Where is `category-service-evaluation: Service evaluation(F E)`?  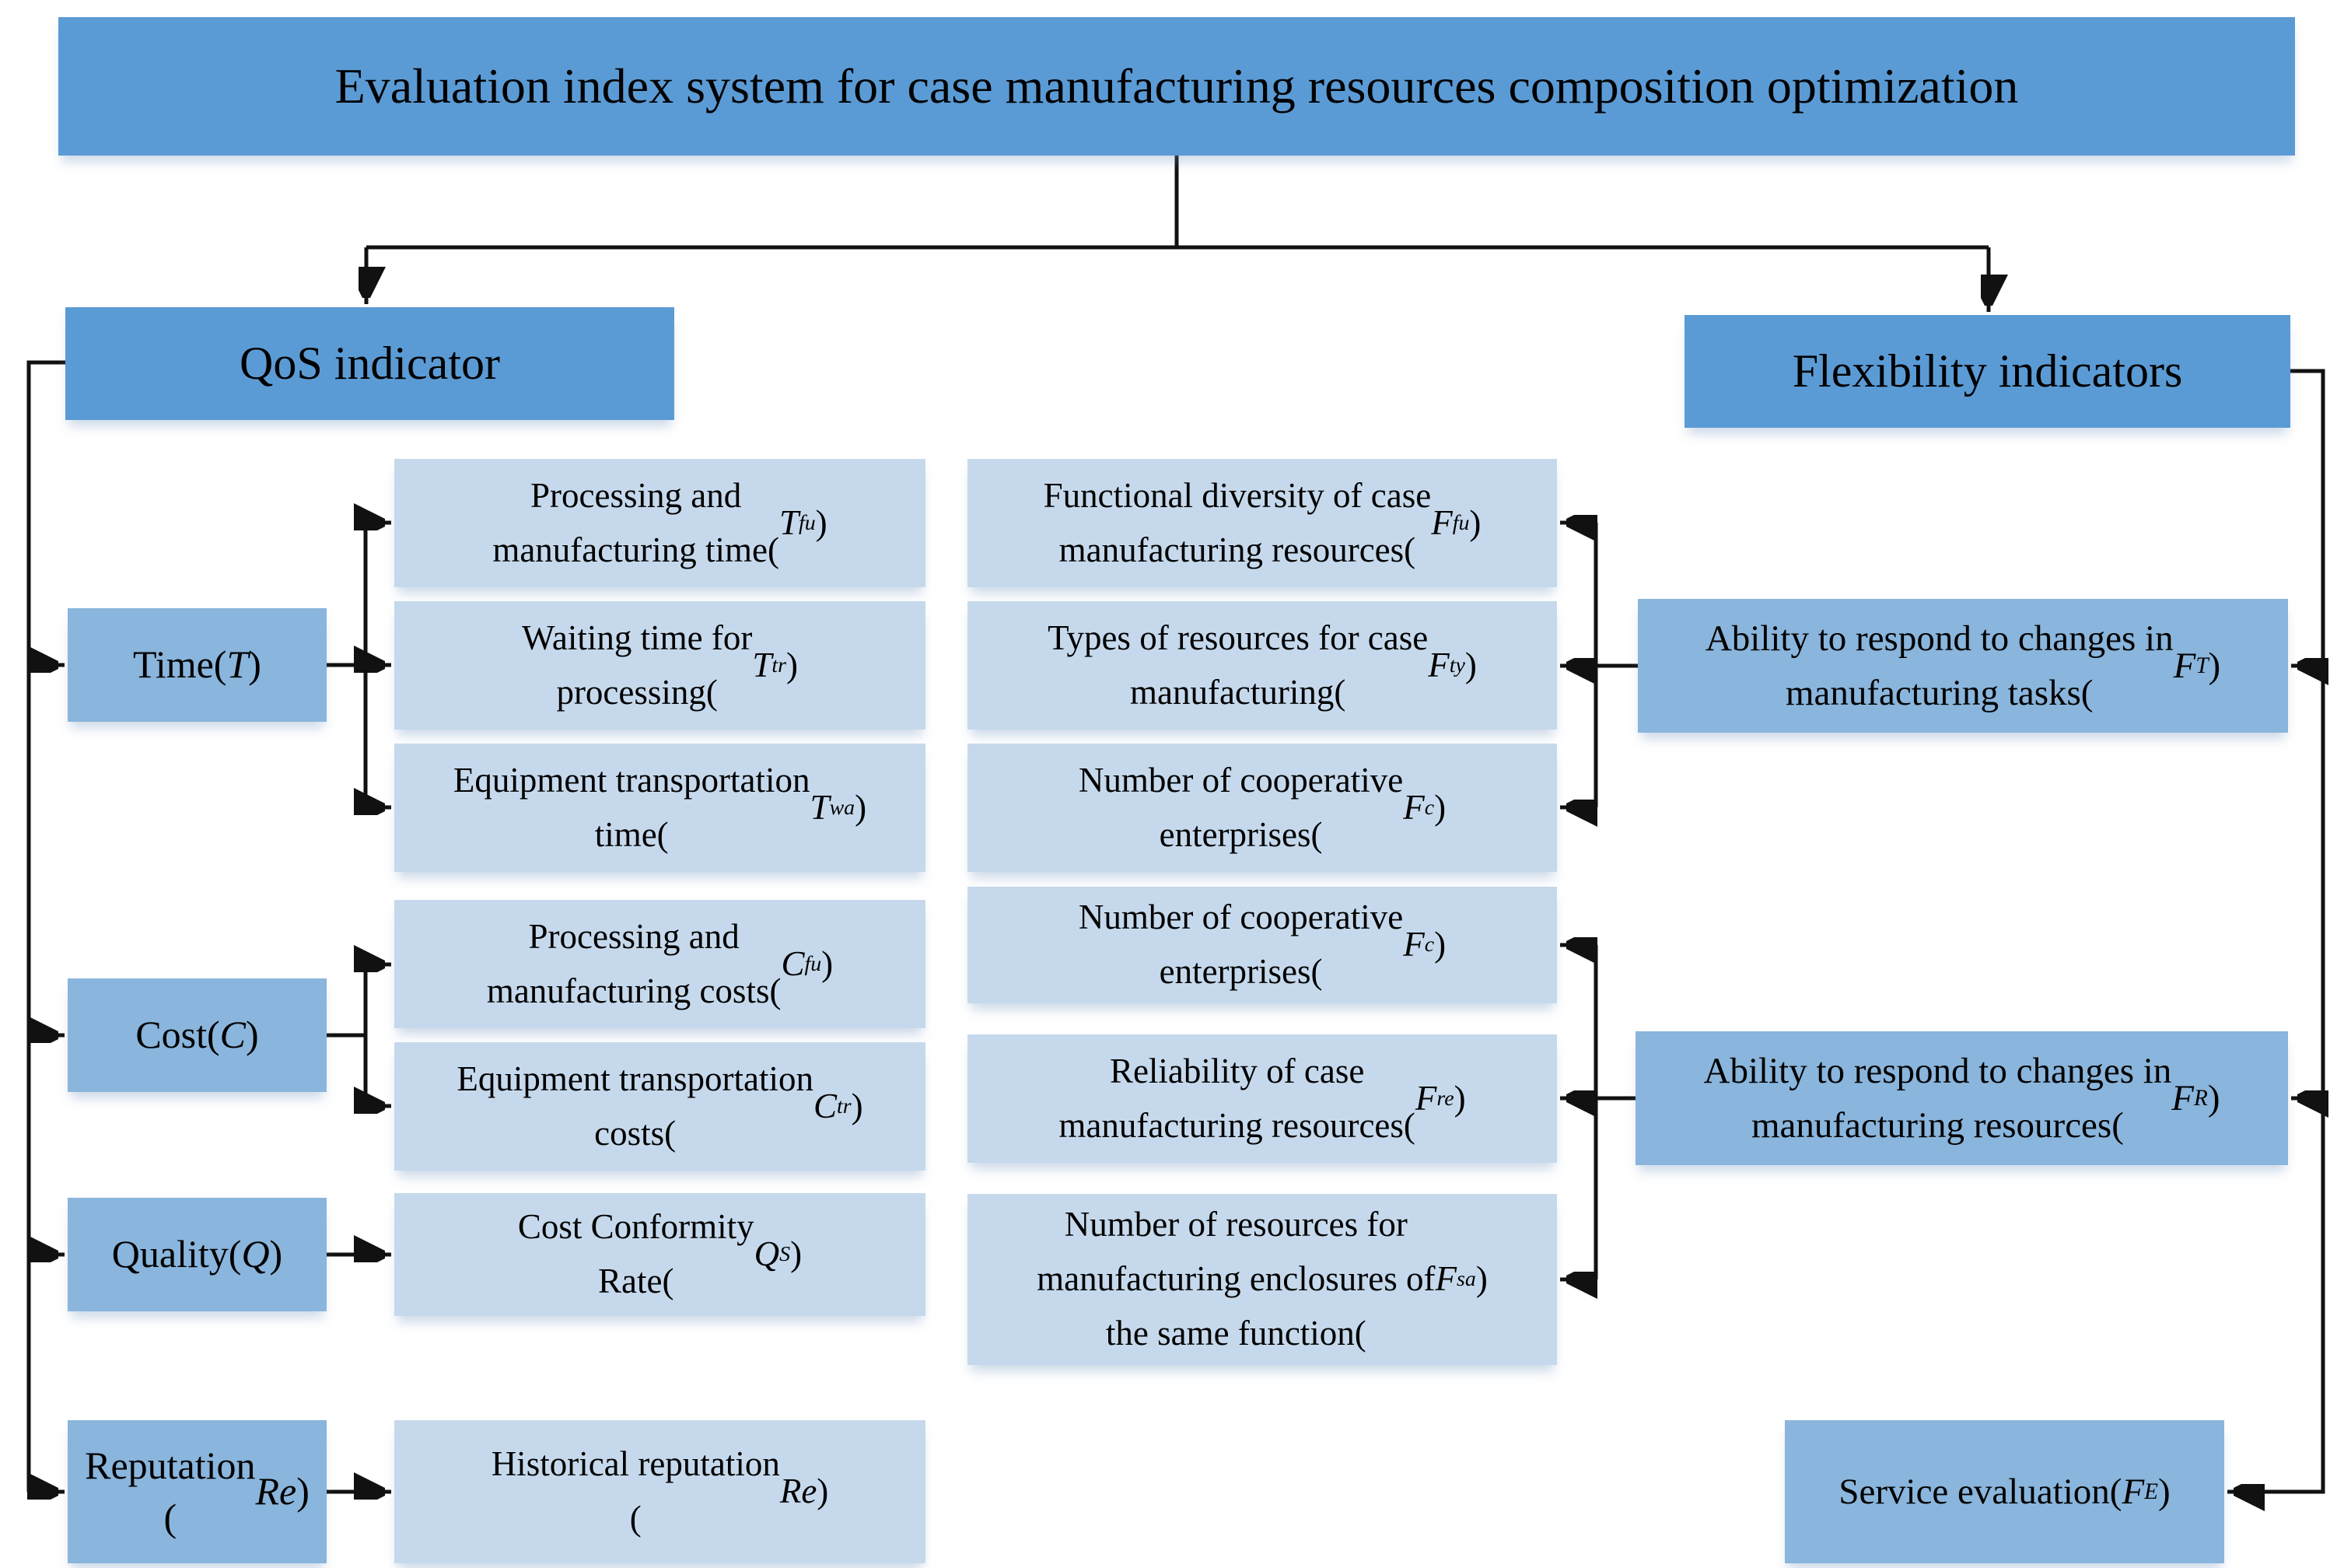
category-service-evaluation: Service evaluation(F E) is located at coordinates (2004, 1492).